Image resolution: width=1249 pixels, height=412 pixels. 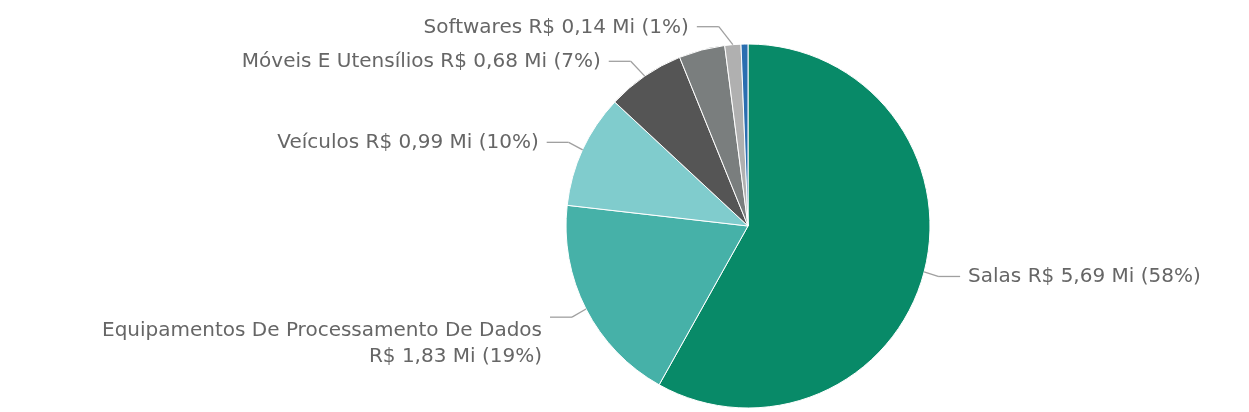 What do you see at coordinates (408, 141) in the screenshot?
I see `slice-label: Veículos R$ 0,99 Mi (10%)` at bounding box center [408, 141].